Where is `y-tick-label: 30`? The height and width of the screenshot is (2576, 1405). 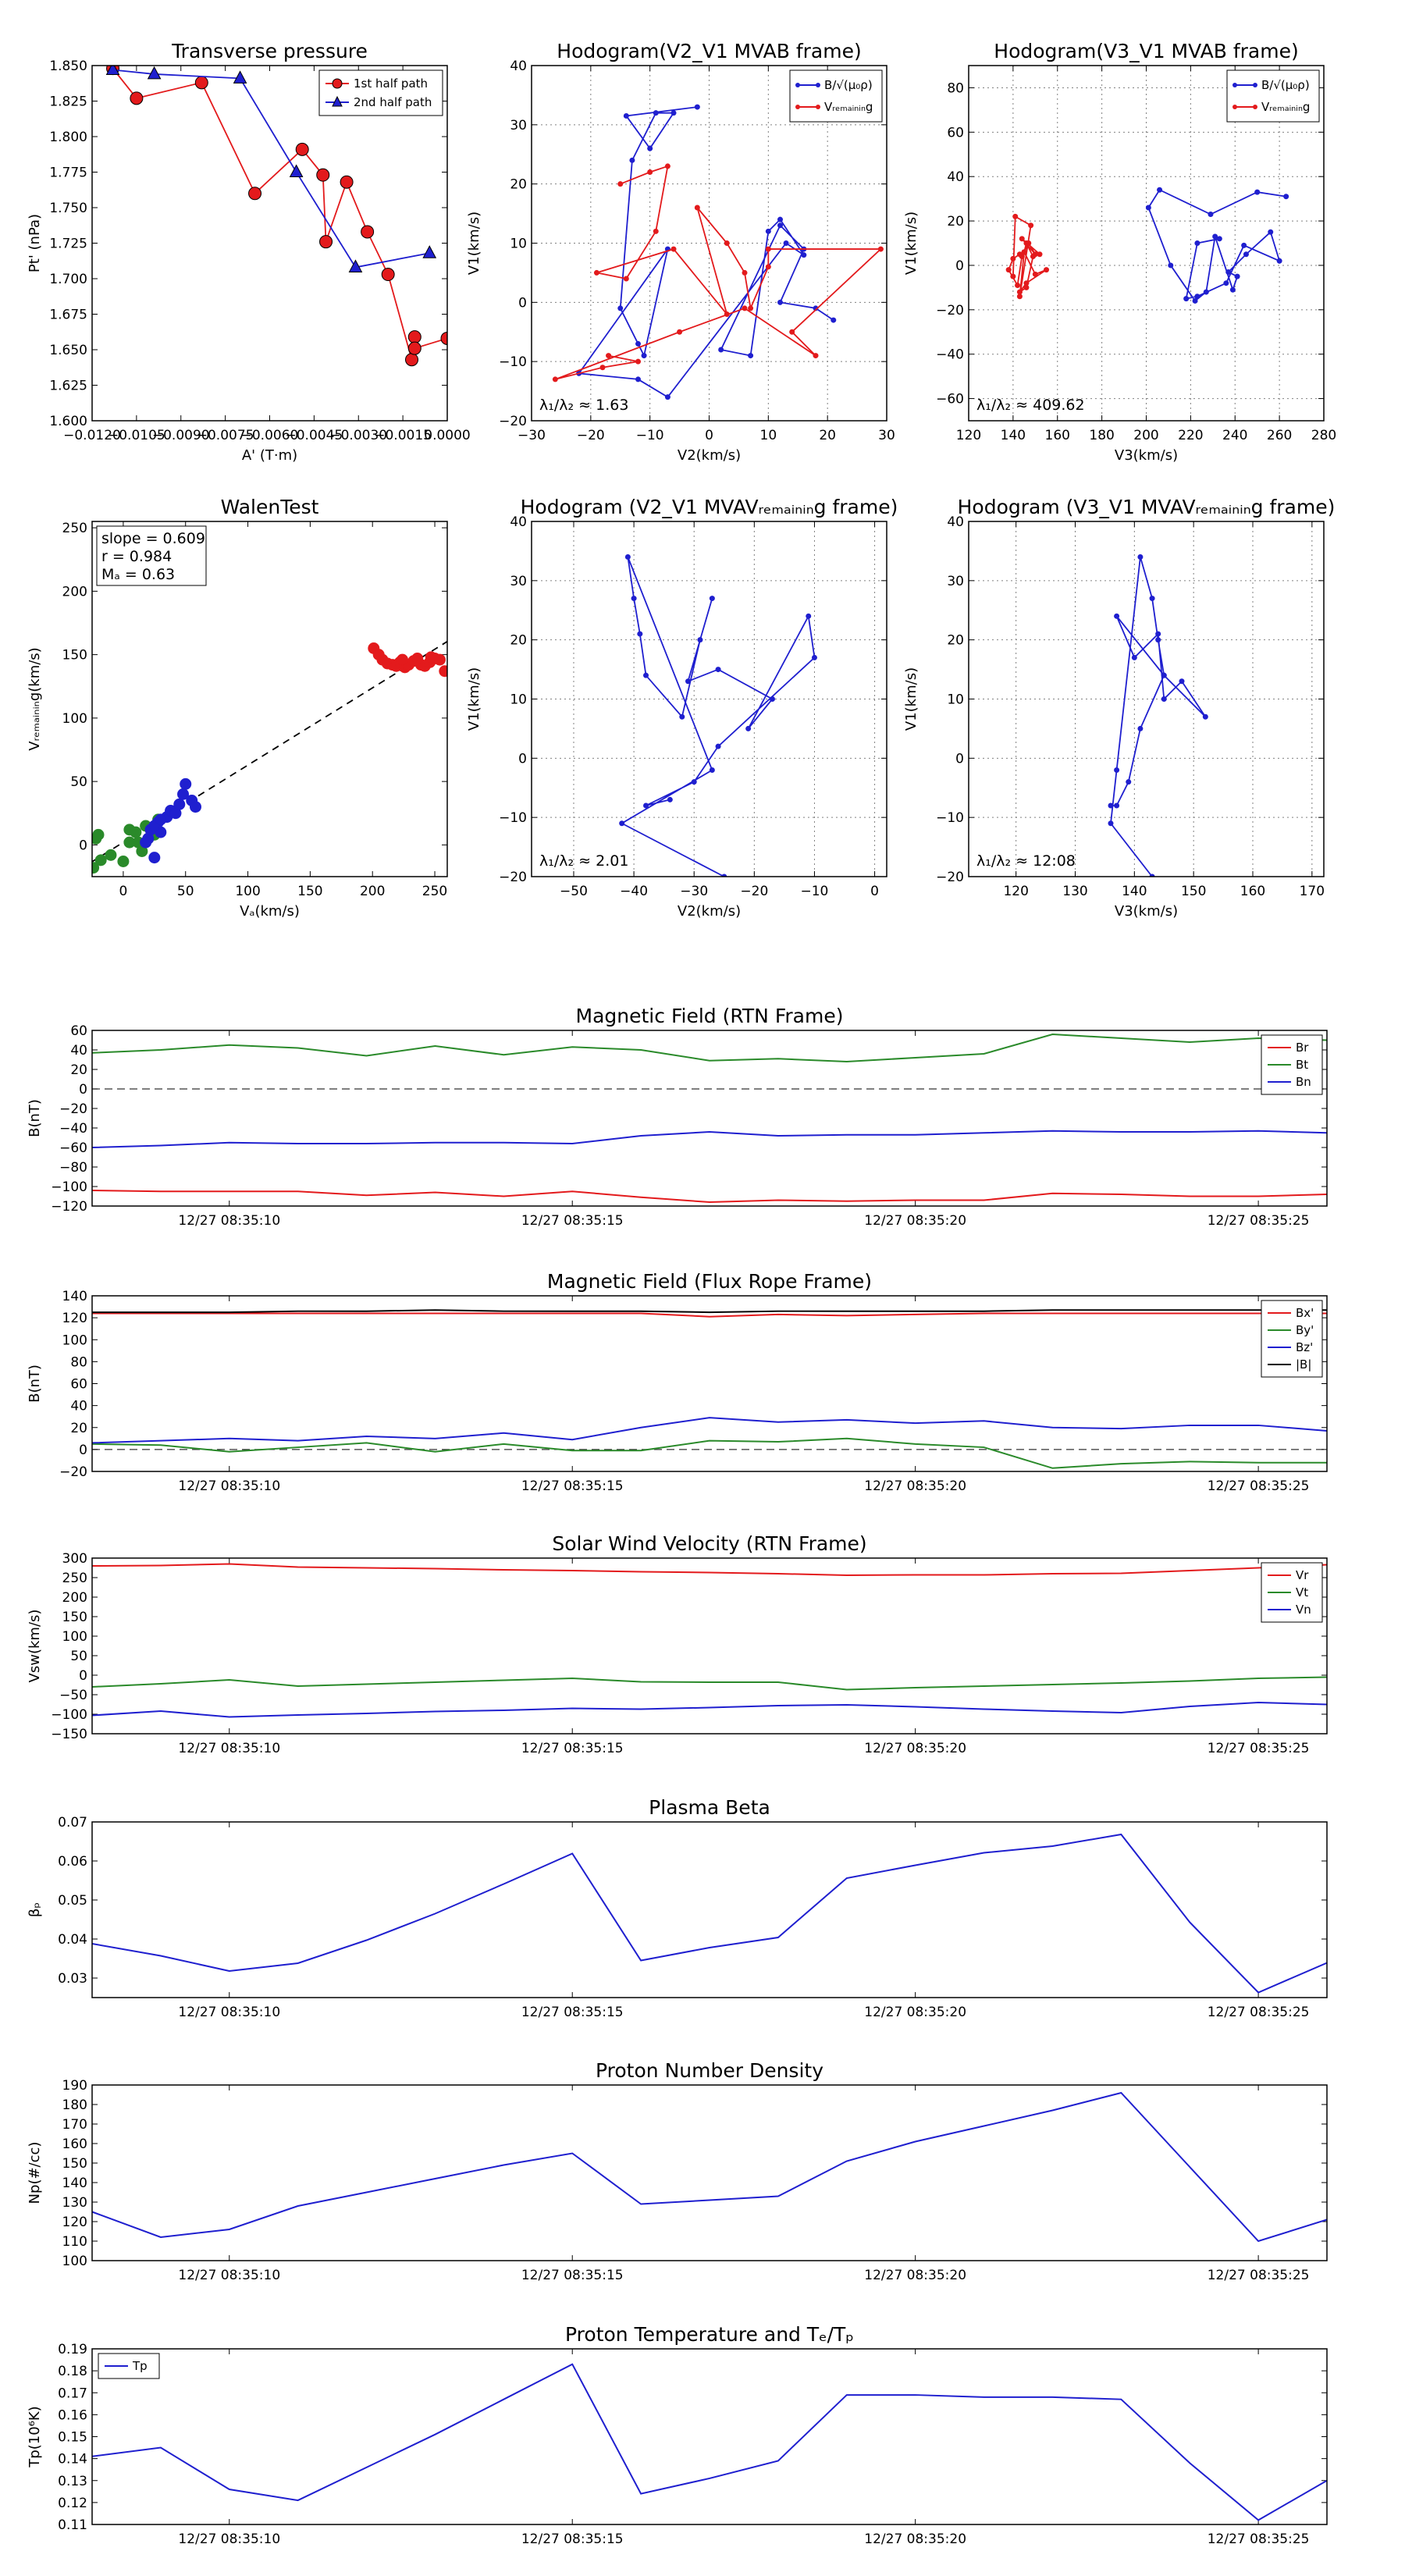
y-tick-label: 30 is located at coordinates (518, 125).